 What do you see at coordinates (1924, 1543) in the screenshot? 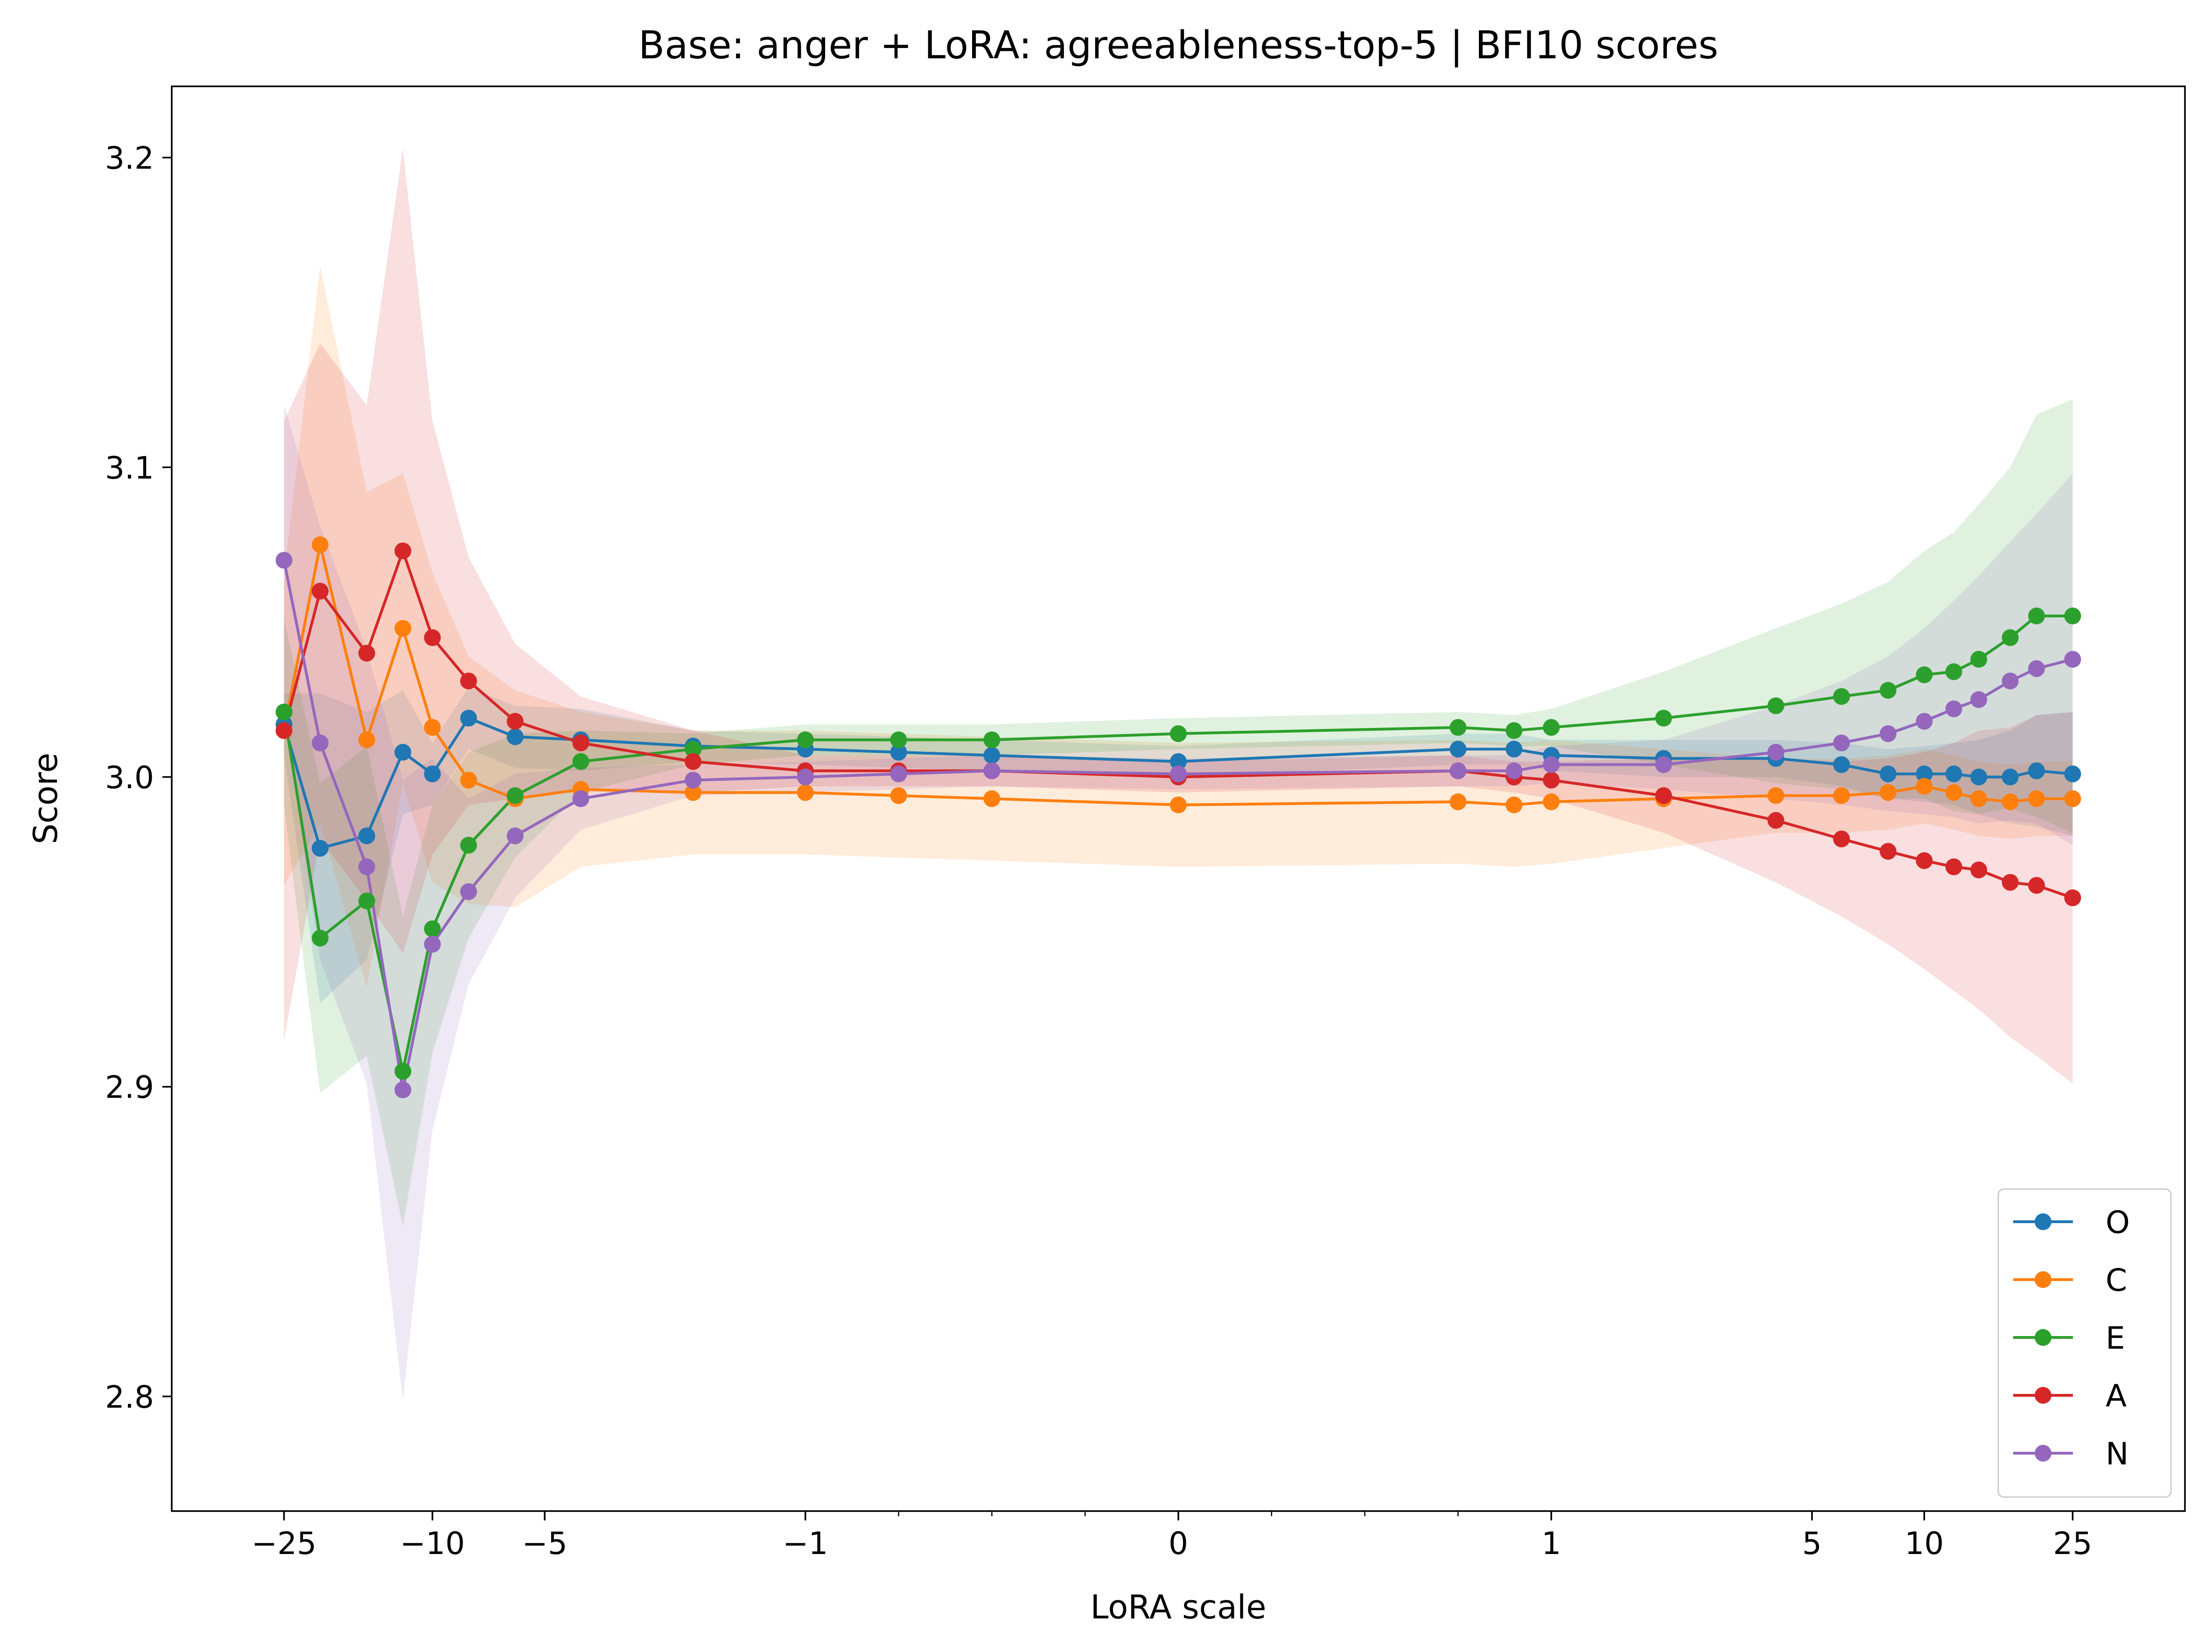
I see `x-tick-label: 10` at bounding box center [1924, 1543].